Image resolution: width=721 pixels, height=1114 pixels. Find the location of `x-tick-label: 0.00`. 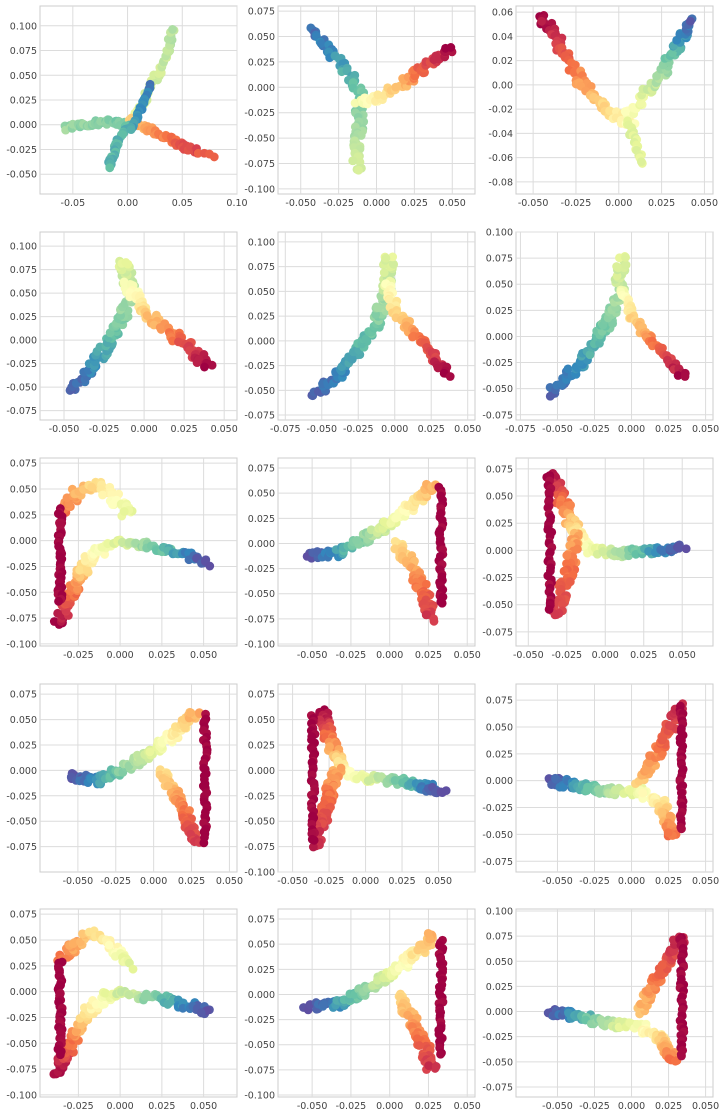

x-tick-label: 0.00 is located at coordinates (127, 203).